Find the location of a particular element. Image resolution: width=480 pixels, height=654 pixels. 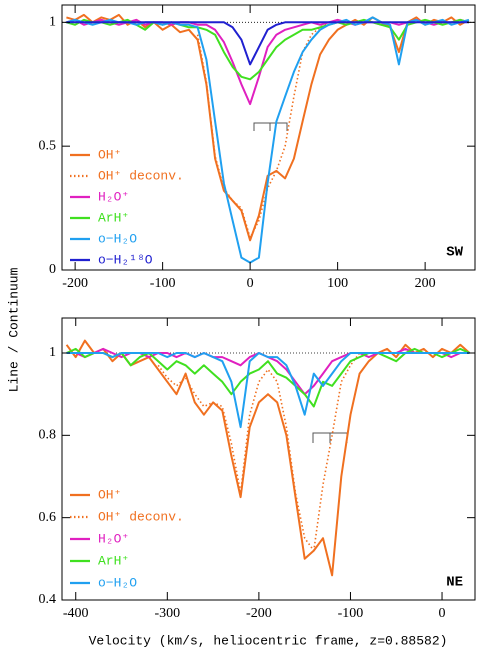

x-tick-label: -300 is located at coordinates (167, 613).